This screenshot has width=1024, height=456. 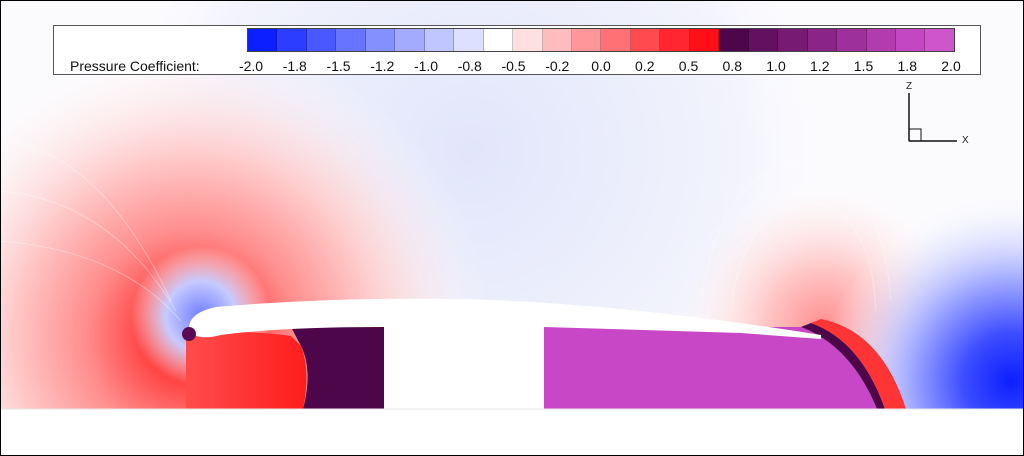 What do you see at coordinates (863, 66) in the screenshot?
I see `colorbar-tick-label: 1.5` at bounding box center [863, 66].